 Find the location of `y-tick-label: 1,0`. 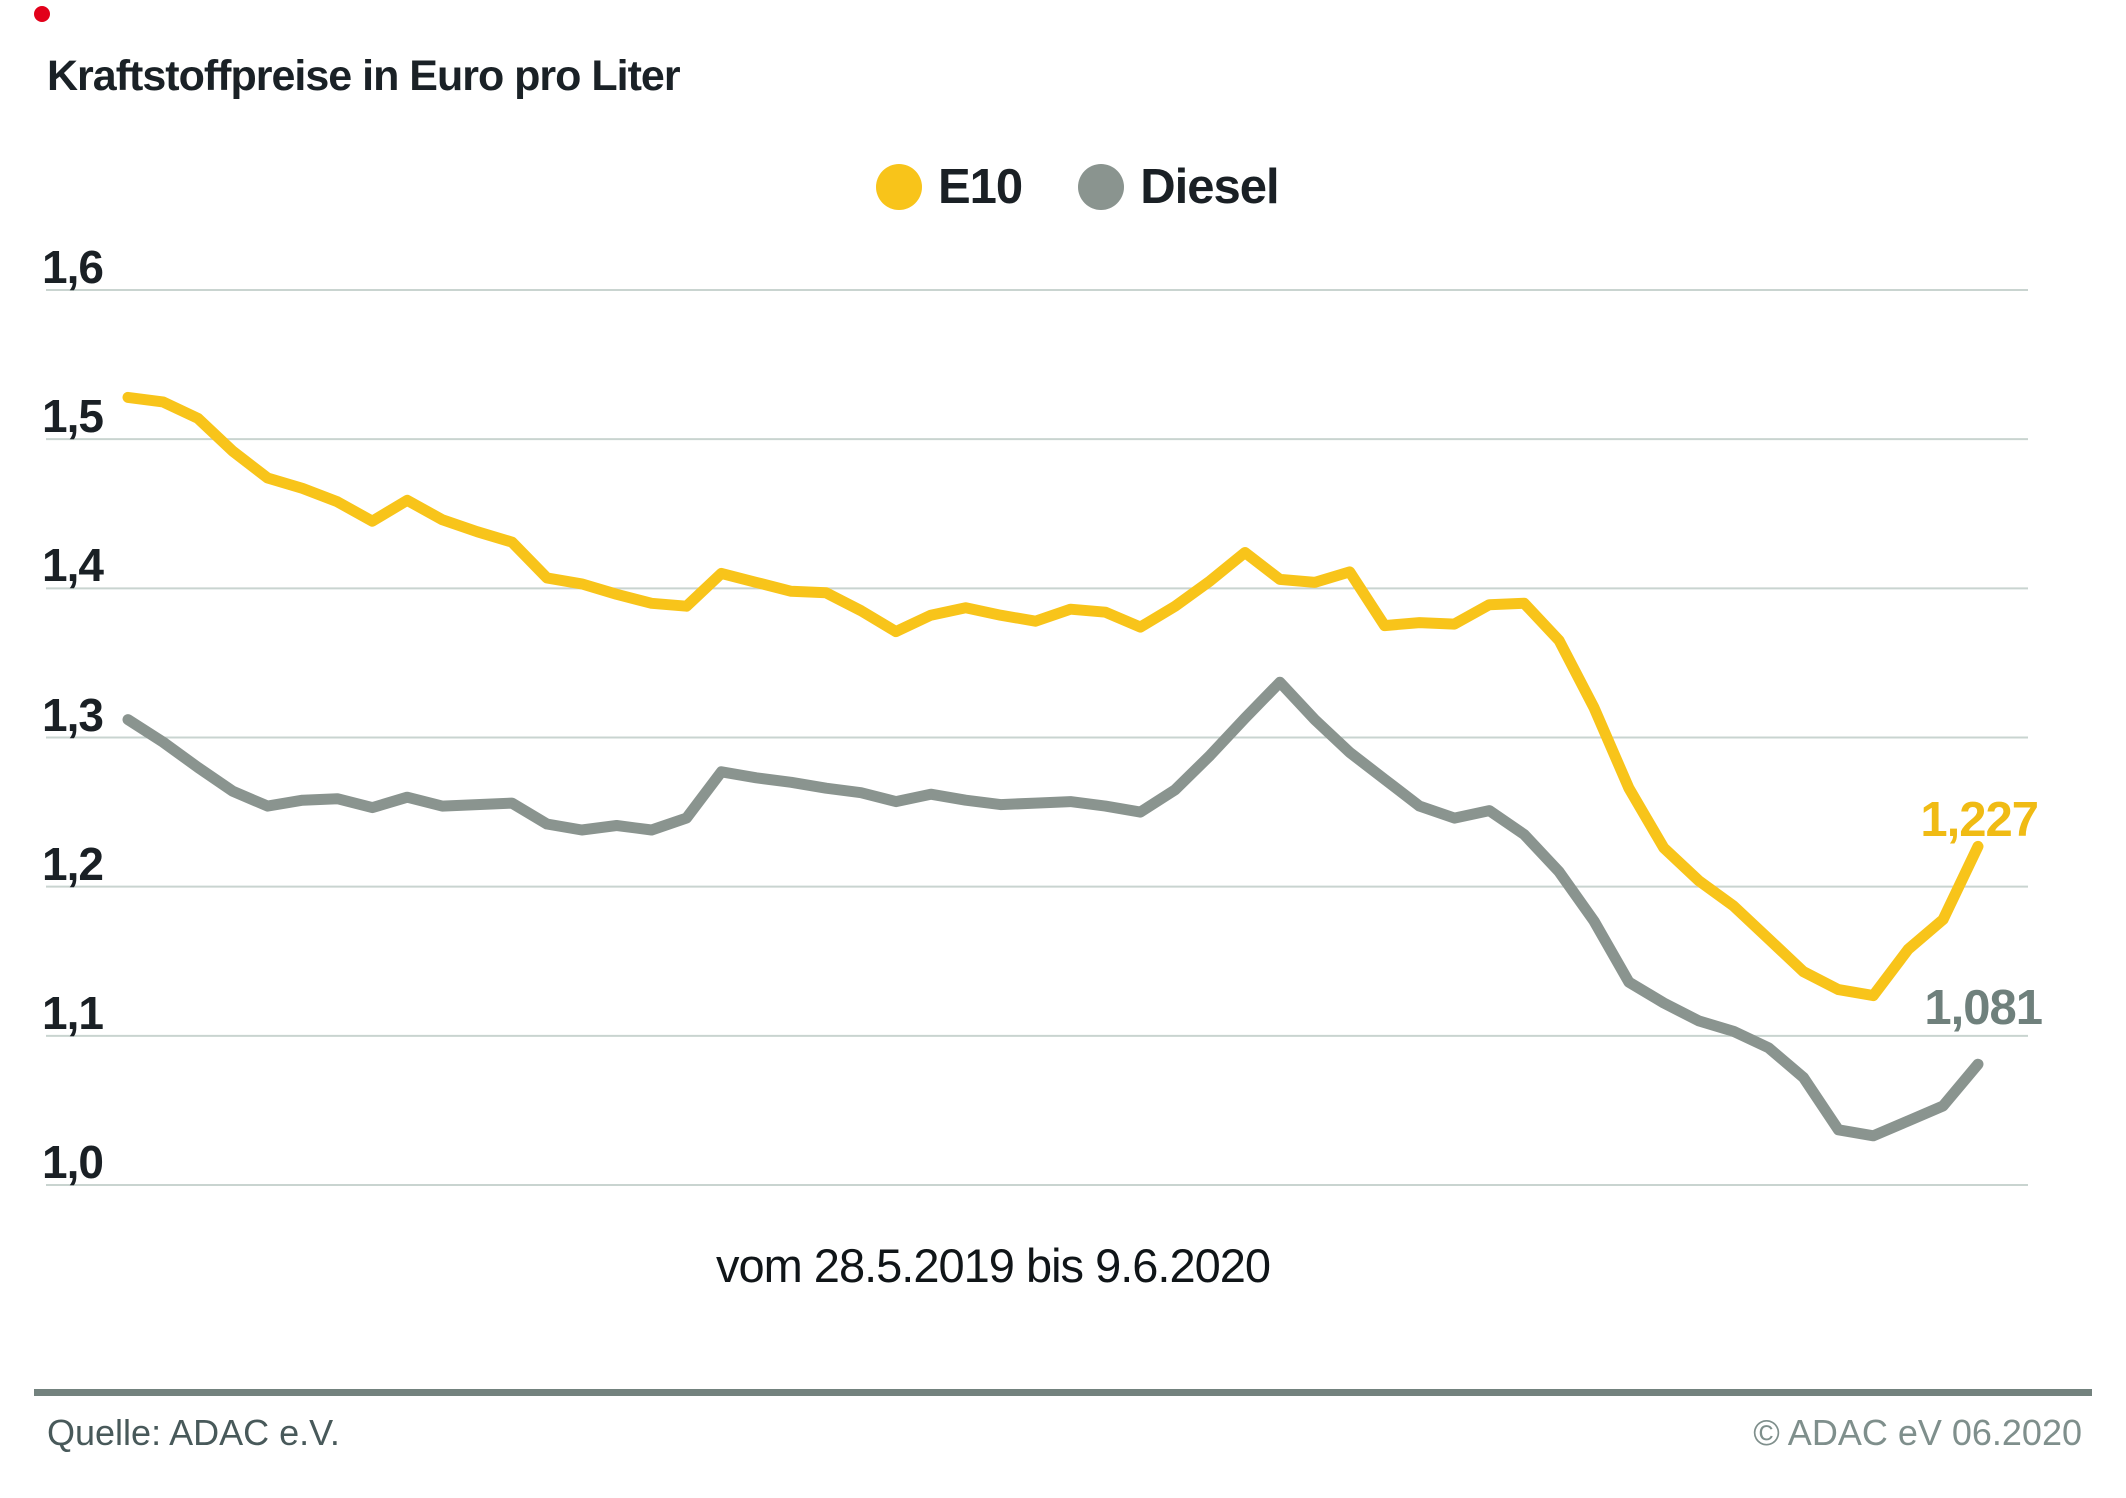

y-tick-label: 1,0 is located at coordinates (73, 1162).